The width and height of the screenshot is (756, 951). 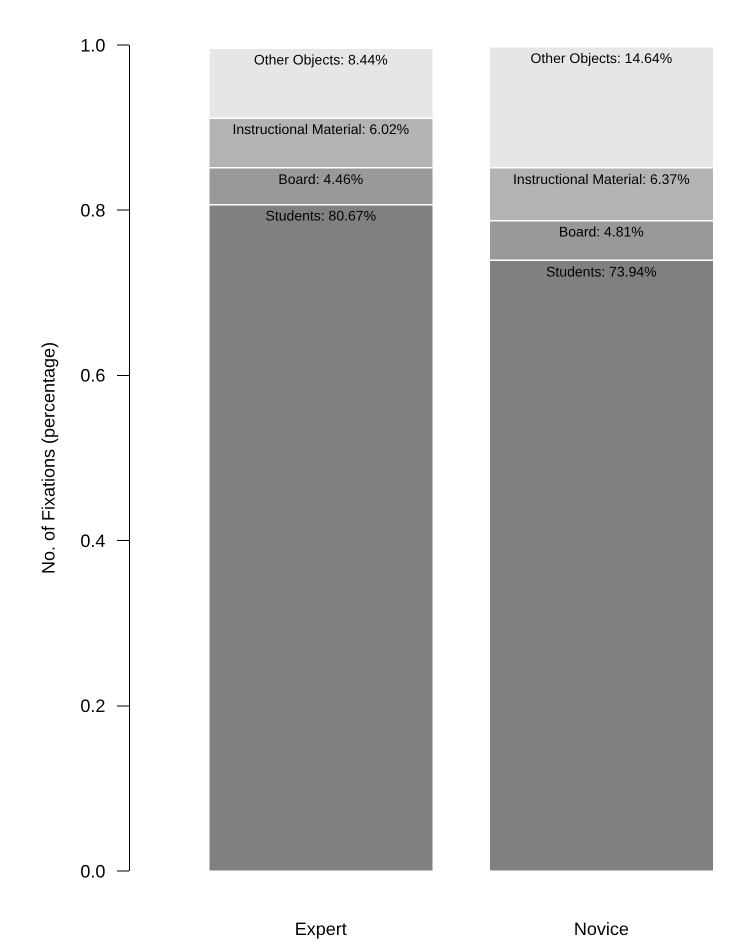 I want to click on data-label: Instructional Material: 6.02%, so click(x=321, y=129).